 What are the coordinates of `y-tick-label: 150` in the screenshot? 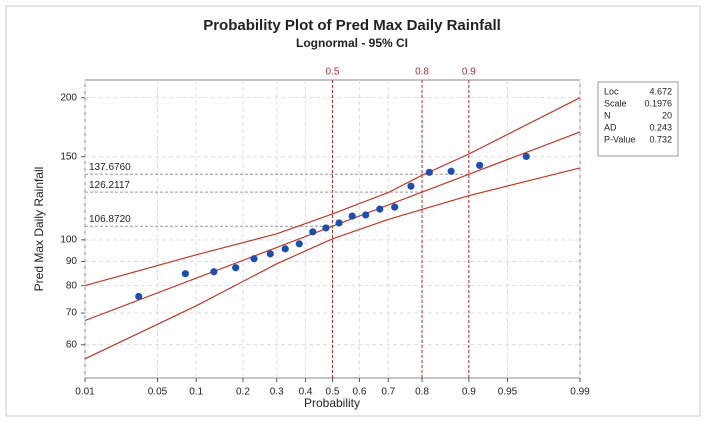 It's located at (68, 156).